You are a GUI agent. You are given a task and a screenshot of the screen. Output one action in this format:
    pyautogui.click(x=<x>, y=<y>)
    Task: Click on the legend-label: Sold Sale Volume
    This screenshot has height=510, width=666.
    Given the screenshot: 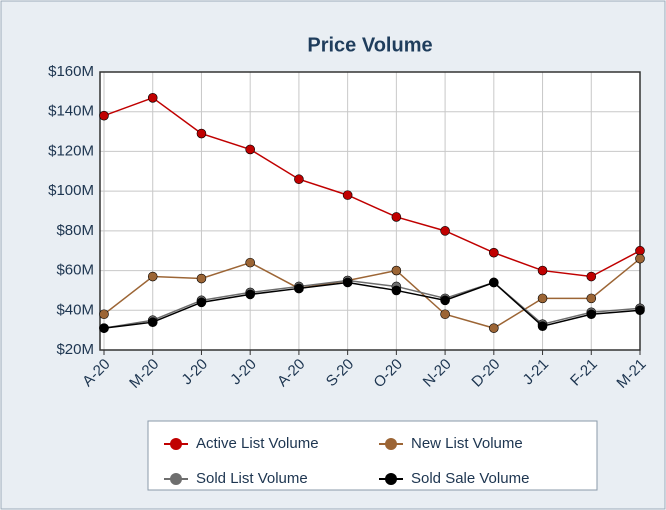 What is the action you would take?
    pyautogui.click(x=470, y=478)
    